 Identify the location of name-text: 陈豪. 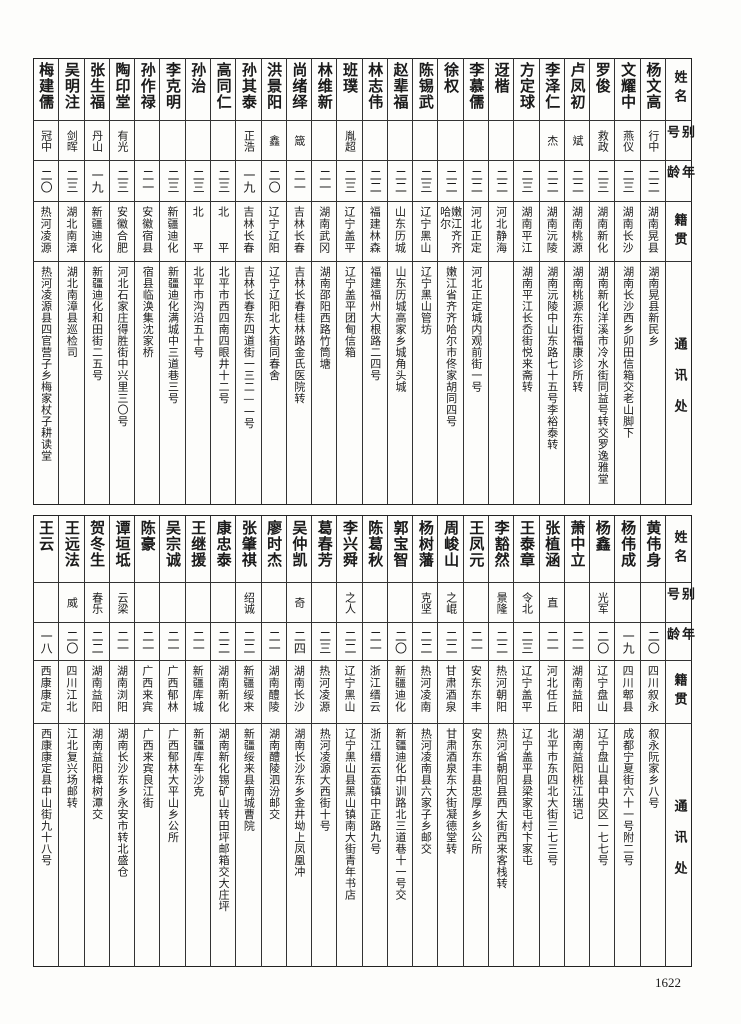
(147, 536).